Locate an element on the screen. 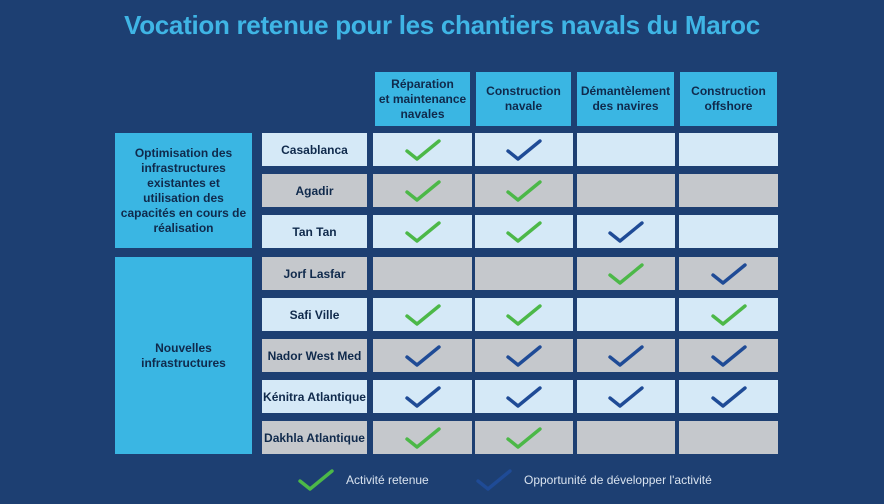 This screenshot has width=884, height=504. column-header-construction-offshore: Construction offshore is located at coordinates (728, 99).